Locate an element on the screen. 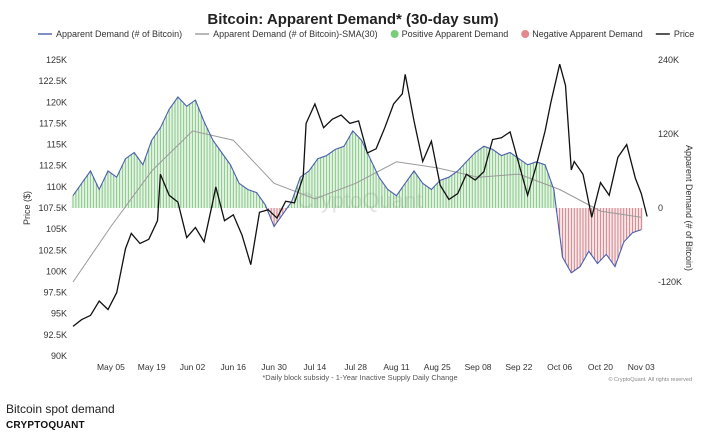  x-tick-label: Oct 20 is located at coordinates (600, 367).